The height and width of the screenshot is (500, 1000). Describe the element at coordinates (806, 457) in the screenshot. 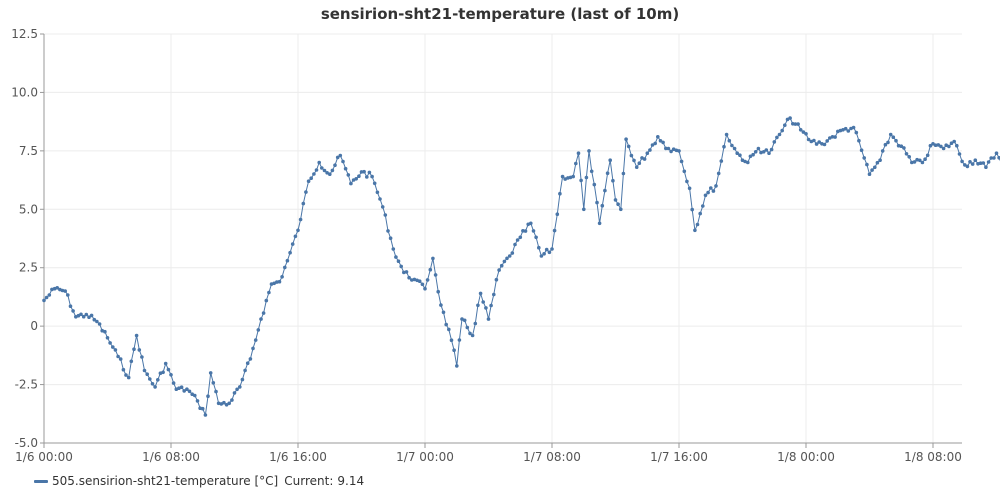

I see `x-tick-label: 1/8 00:00` at that location.